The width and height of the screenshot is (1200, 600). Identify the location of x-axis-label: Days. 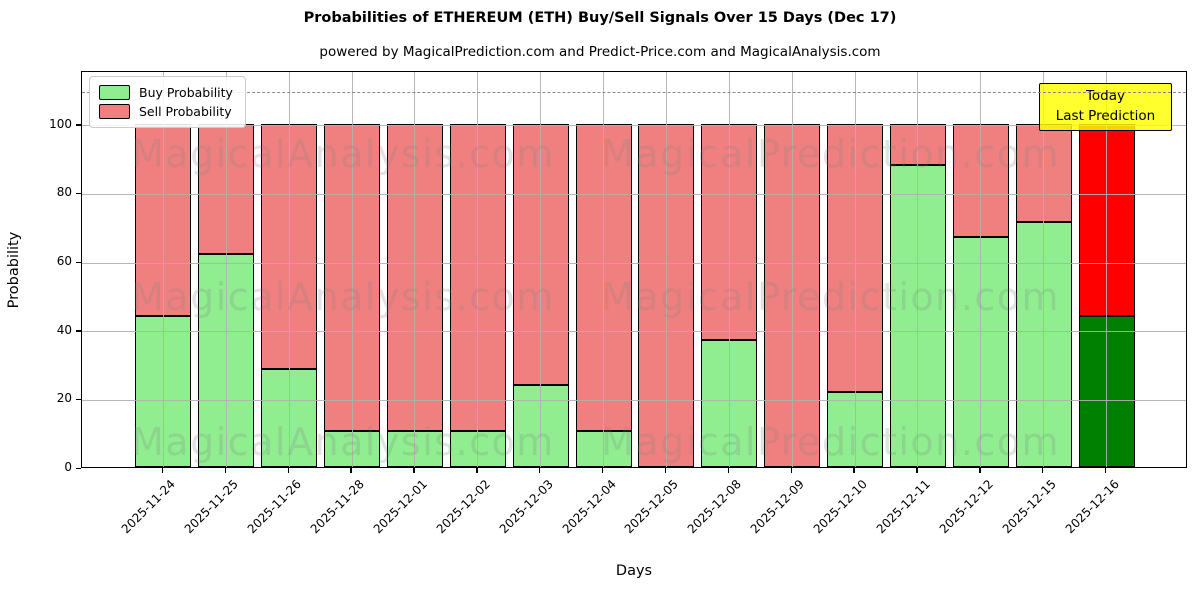
(634, 571).